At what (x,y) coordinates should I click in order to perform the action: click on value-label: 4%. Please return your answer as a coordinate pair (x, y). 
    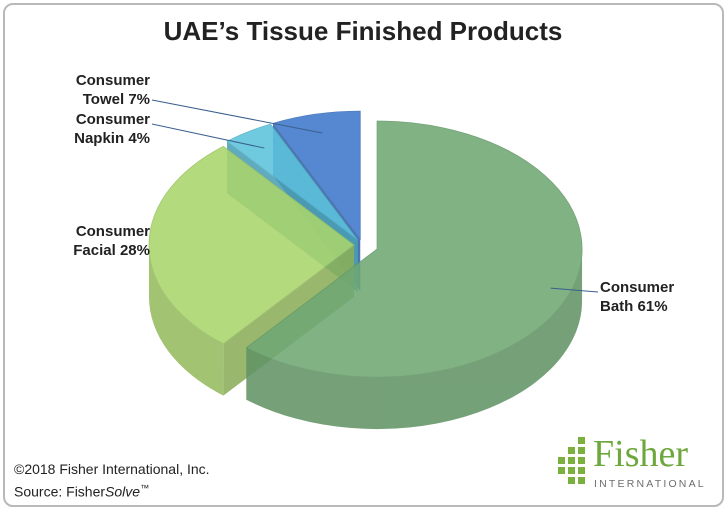
    Looking at the image, I should click on (139, 138).